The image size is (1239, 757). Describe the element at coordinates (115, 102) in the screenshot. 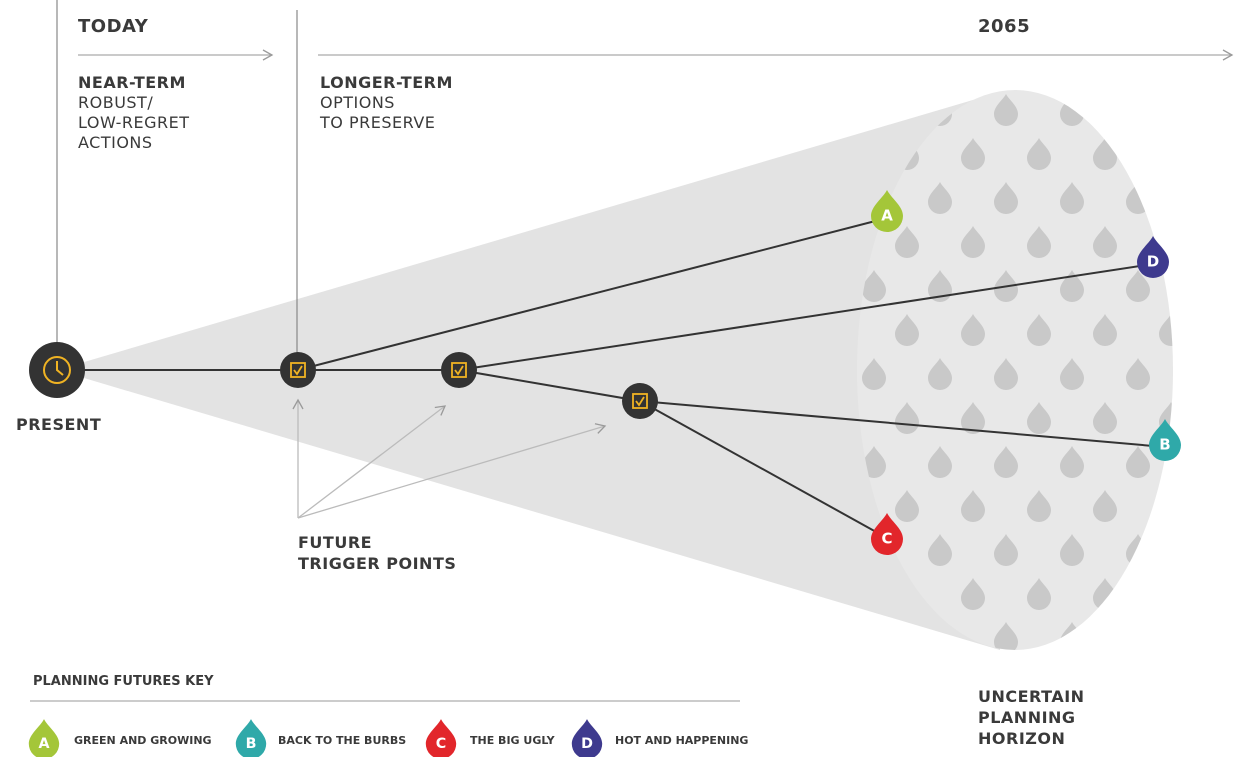

I see `near-term-line: ROBUST/` at that location.